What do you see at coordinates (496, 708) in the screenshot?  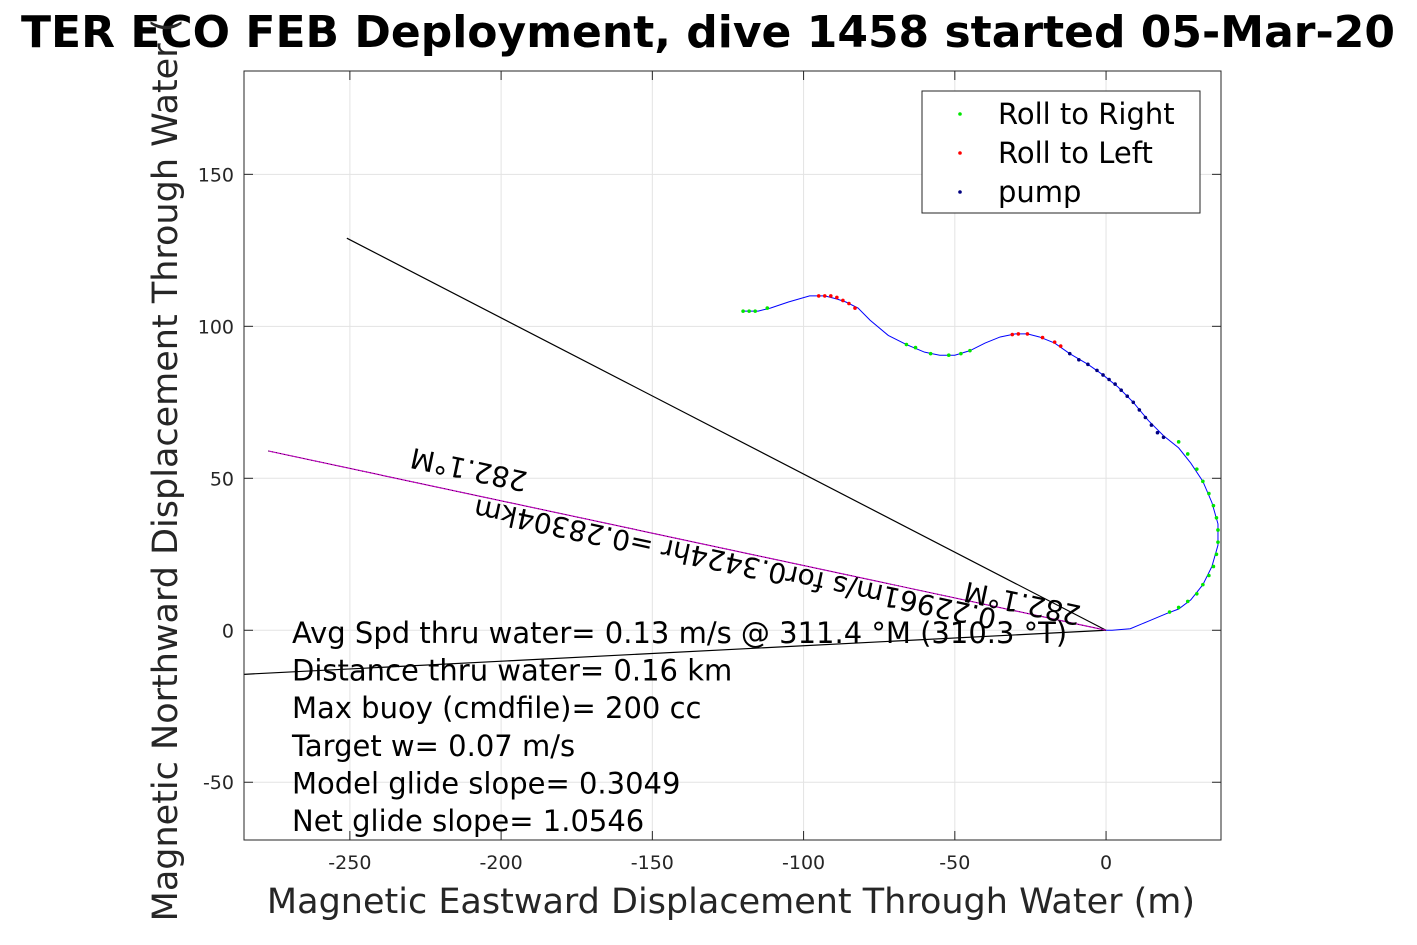 I see `info-line-2: Max buoy (cmdfile)= 200 cc` at bounding box center [496, 708].